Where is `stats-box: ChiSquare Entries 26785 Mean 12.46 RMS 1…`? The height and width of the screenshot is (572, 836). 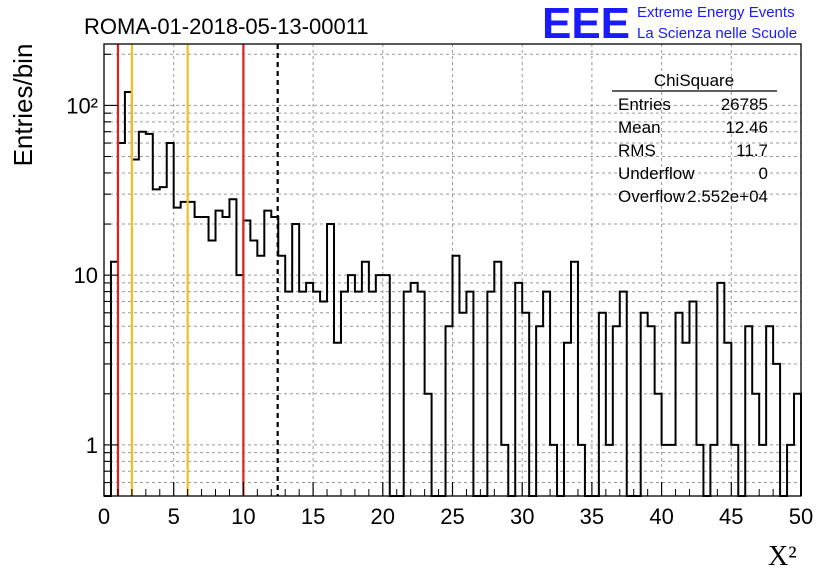
stats-box: ChiSquare Entries 26785 Mean 12.46 RMS 1… is located at coordinates (694, 138).